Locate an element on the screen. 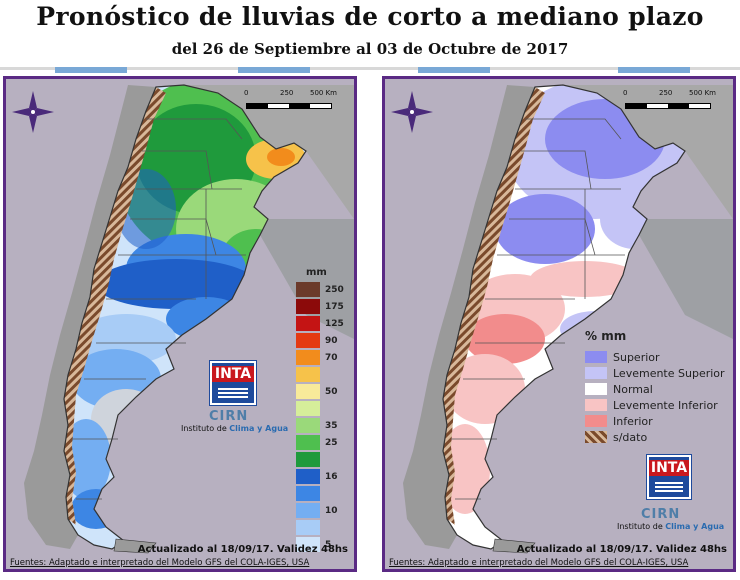 The height and width of the screenshot is (580, 740). legend-item: 5 is located at coordinates (323, 544).